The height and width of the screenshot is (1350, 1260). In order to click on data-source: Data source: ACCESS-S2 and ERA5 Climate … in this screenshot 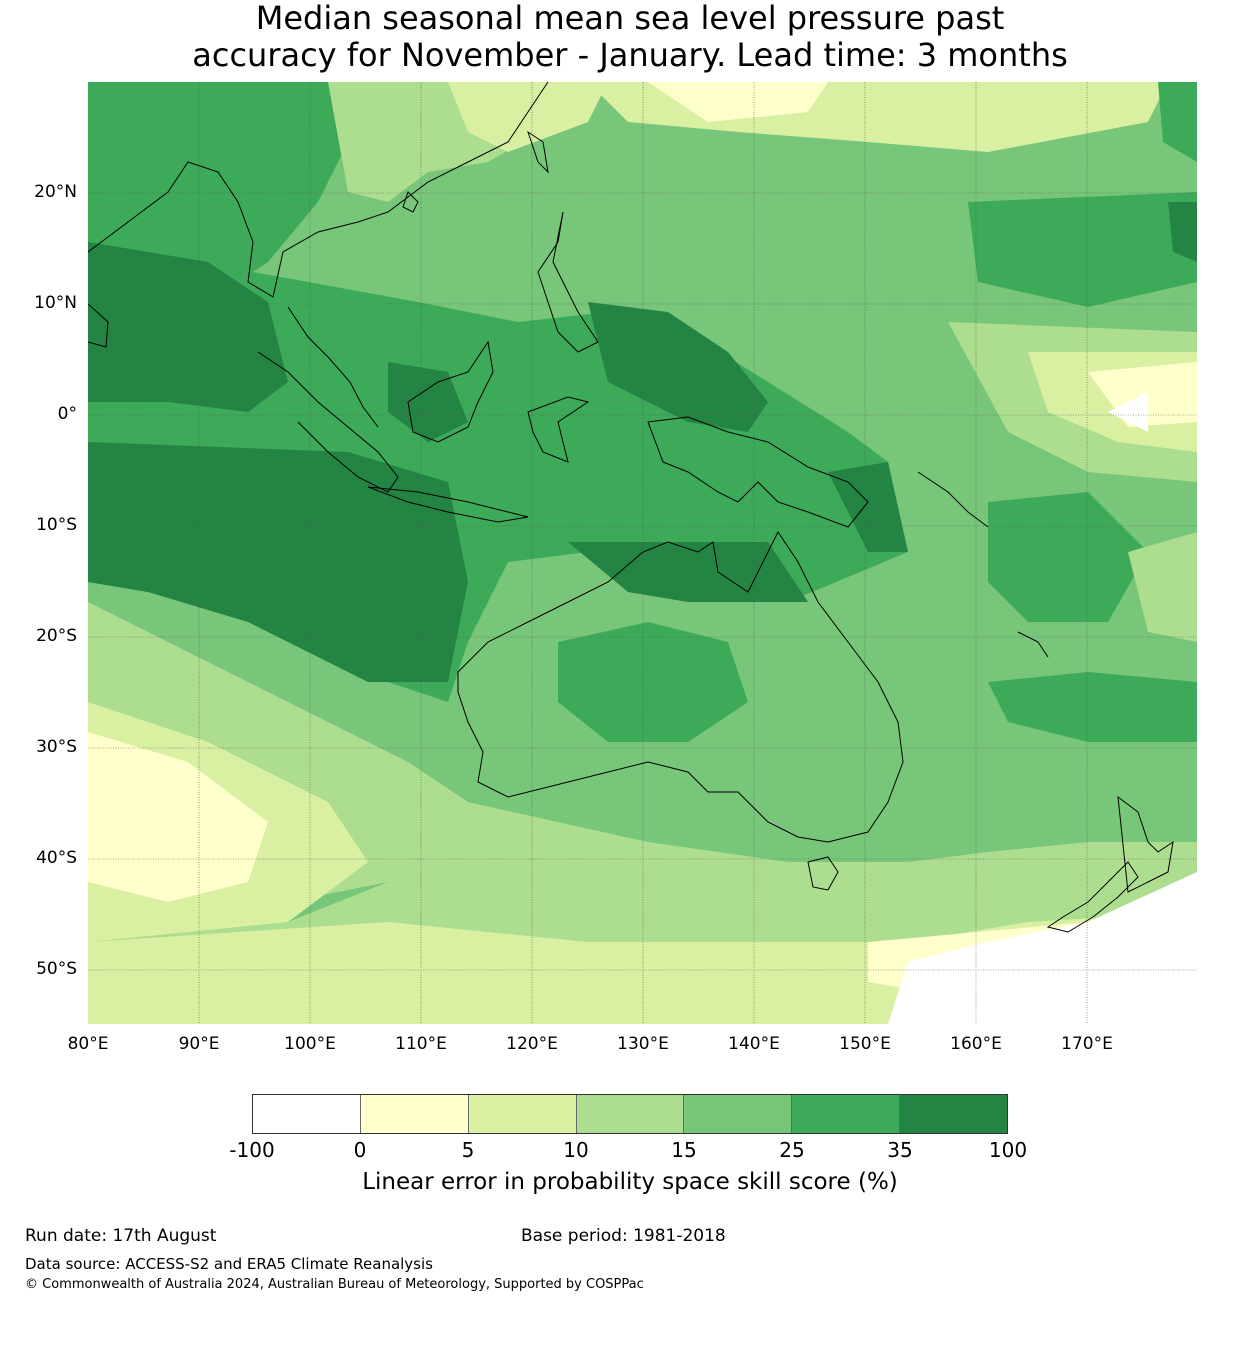, I will do `click(229, 1264)`.